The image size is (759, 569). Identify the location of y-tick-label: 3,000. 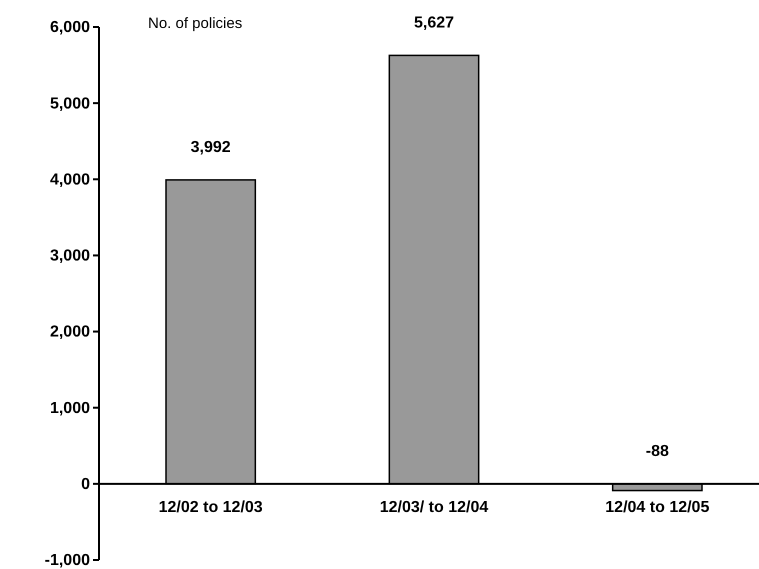
(70, 256).